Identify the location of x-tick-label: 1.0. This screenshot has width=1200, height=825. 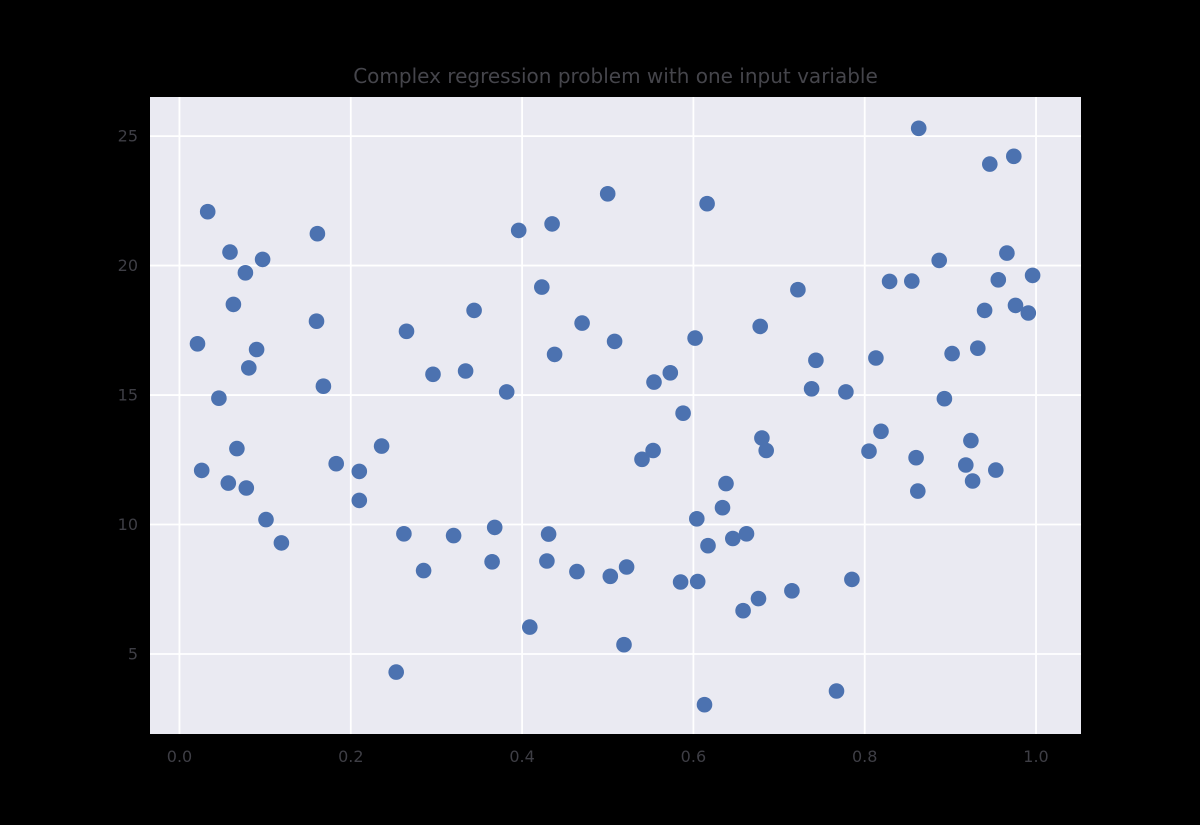
(1035, 756).